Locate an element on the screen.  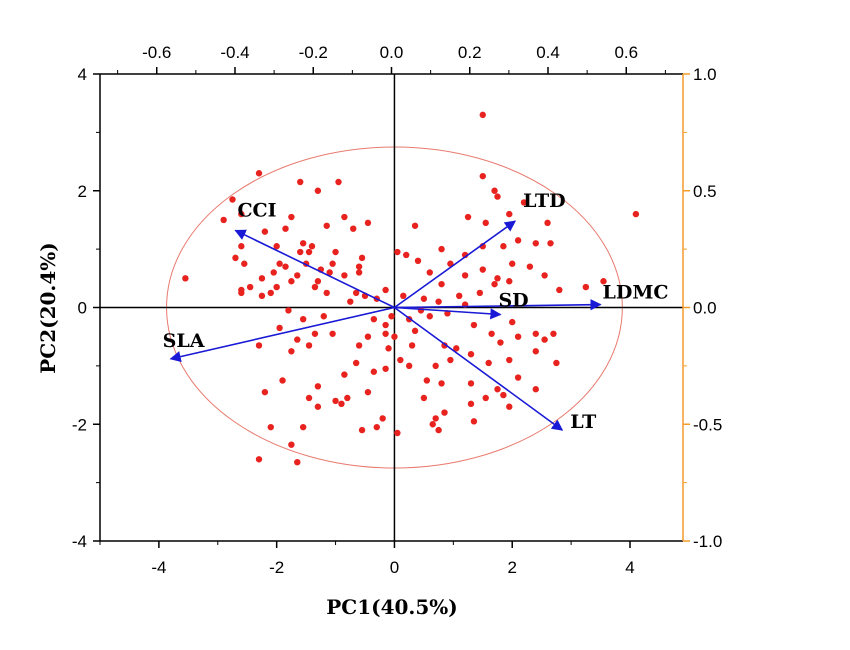
loading-arrow-sla is located at coordinates (282, 334).